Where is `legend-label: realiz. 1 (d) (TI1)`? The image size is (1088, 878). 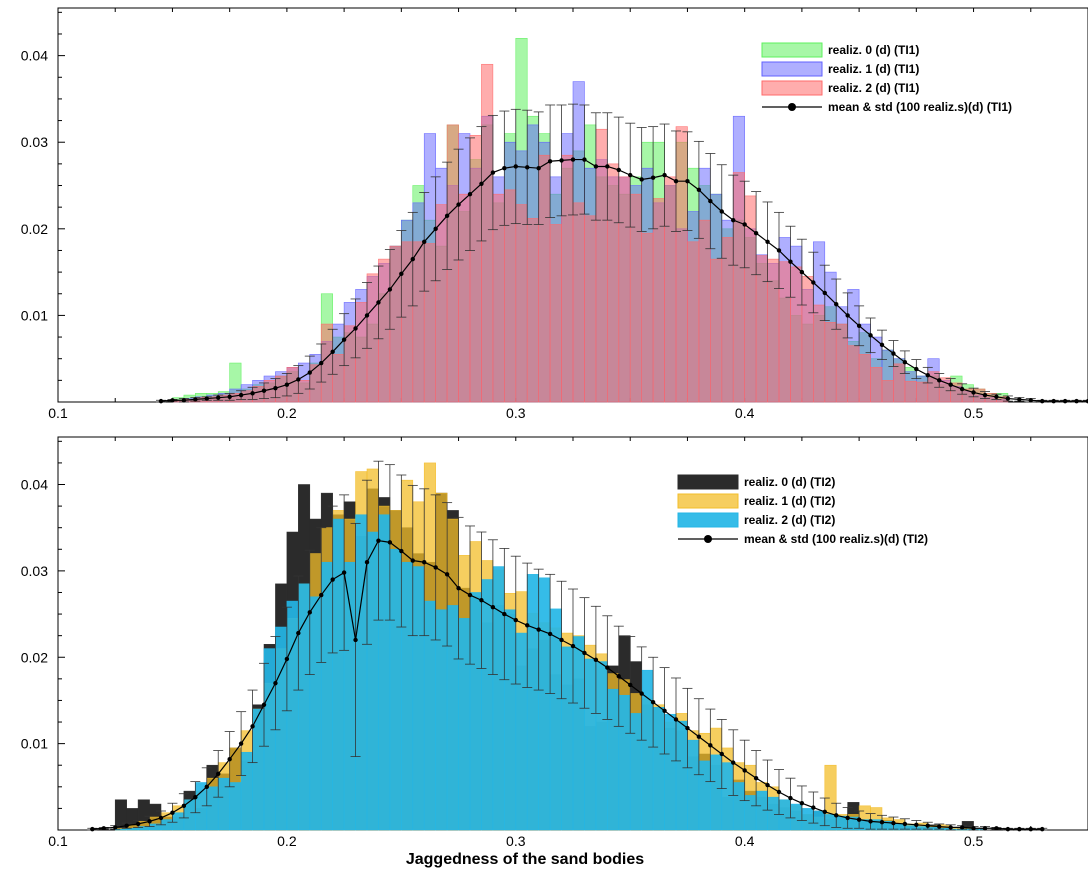
legend-label: realiz. 1 (d) (TI1) is located at coordinates (873, 69).